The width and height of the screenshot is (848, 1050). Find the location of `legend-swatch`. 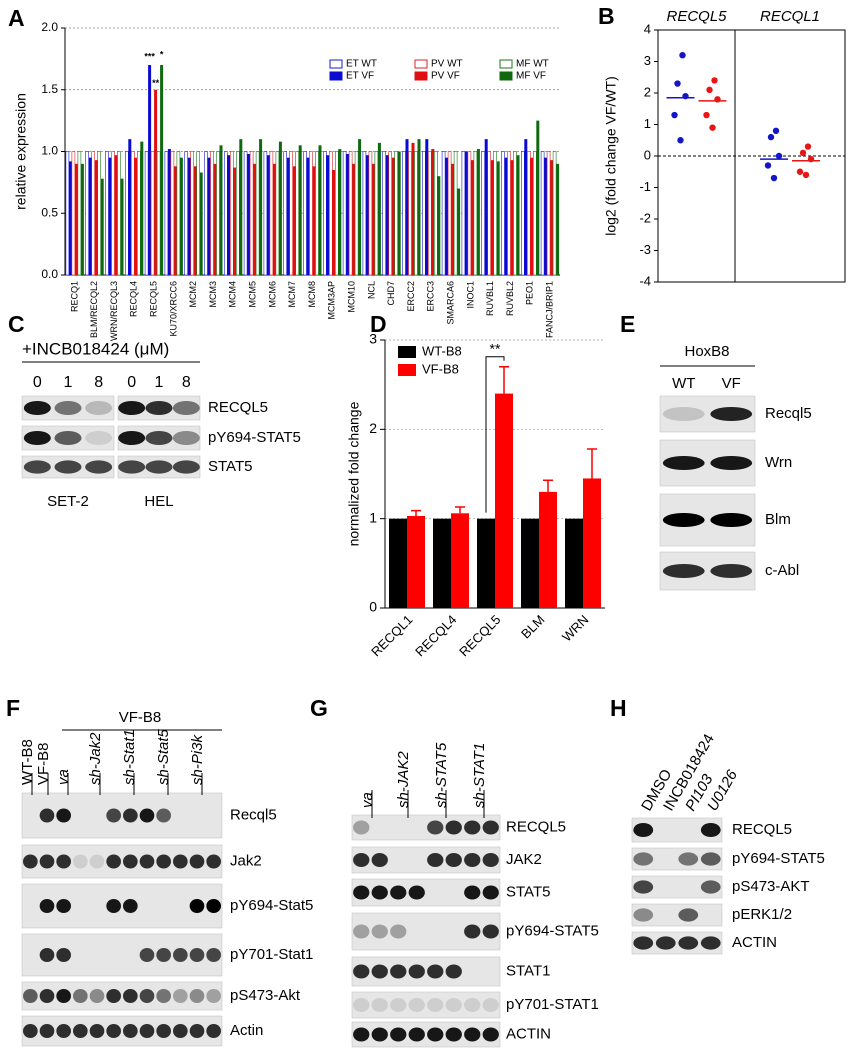

legend-swatch is located at coordinates (421, 64).